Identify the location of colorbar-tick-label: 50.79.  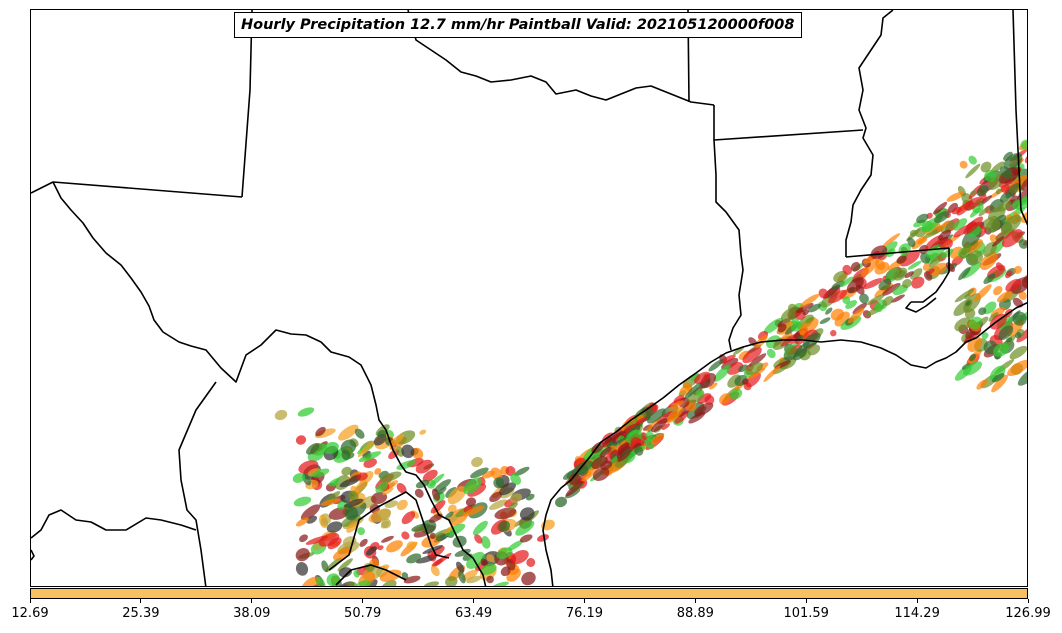
(363, 613).